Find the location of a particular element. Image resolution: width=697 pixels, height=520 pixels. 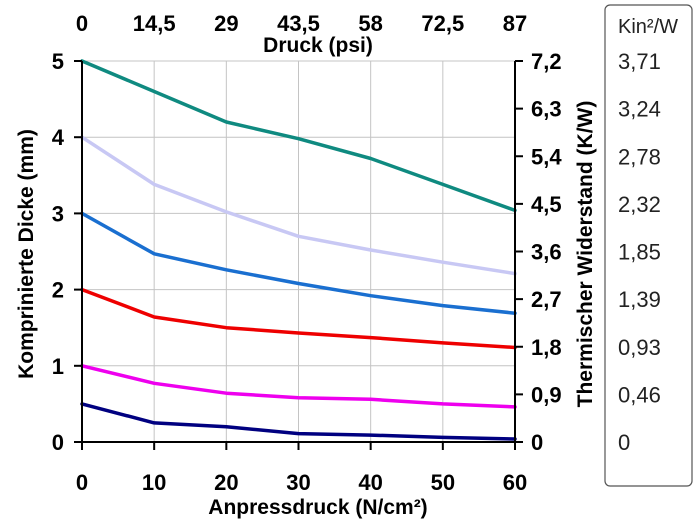

unit-box-header: Kin²/W is located at coordinates (648, 27).